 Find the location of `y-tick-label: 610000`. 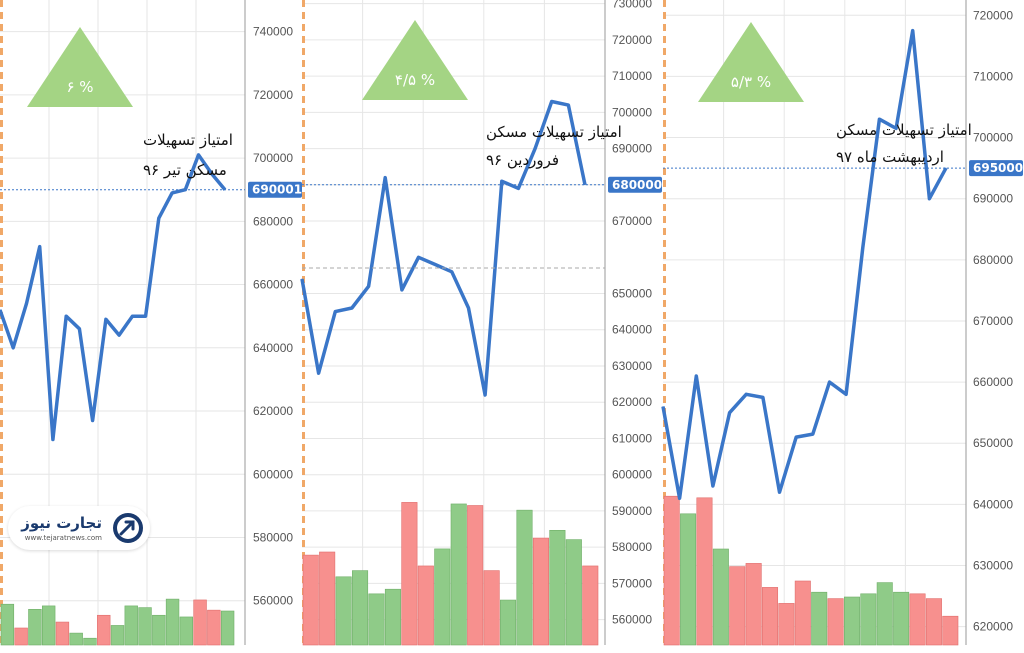

y-tick-label: 610000 is located at coordinates (632, 438).